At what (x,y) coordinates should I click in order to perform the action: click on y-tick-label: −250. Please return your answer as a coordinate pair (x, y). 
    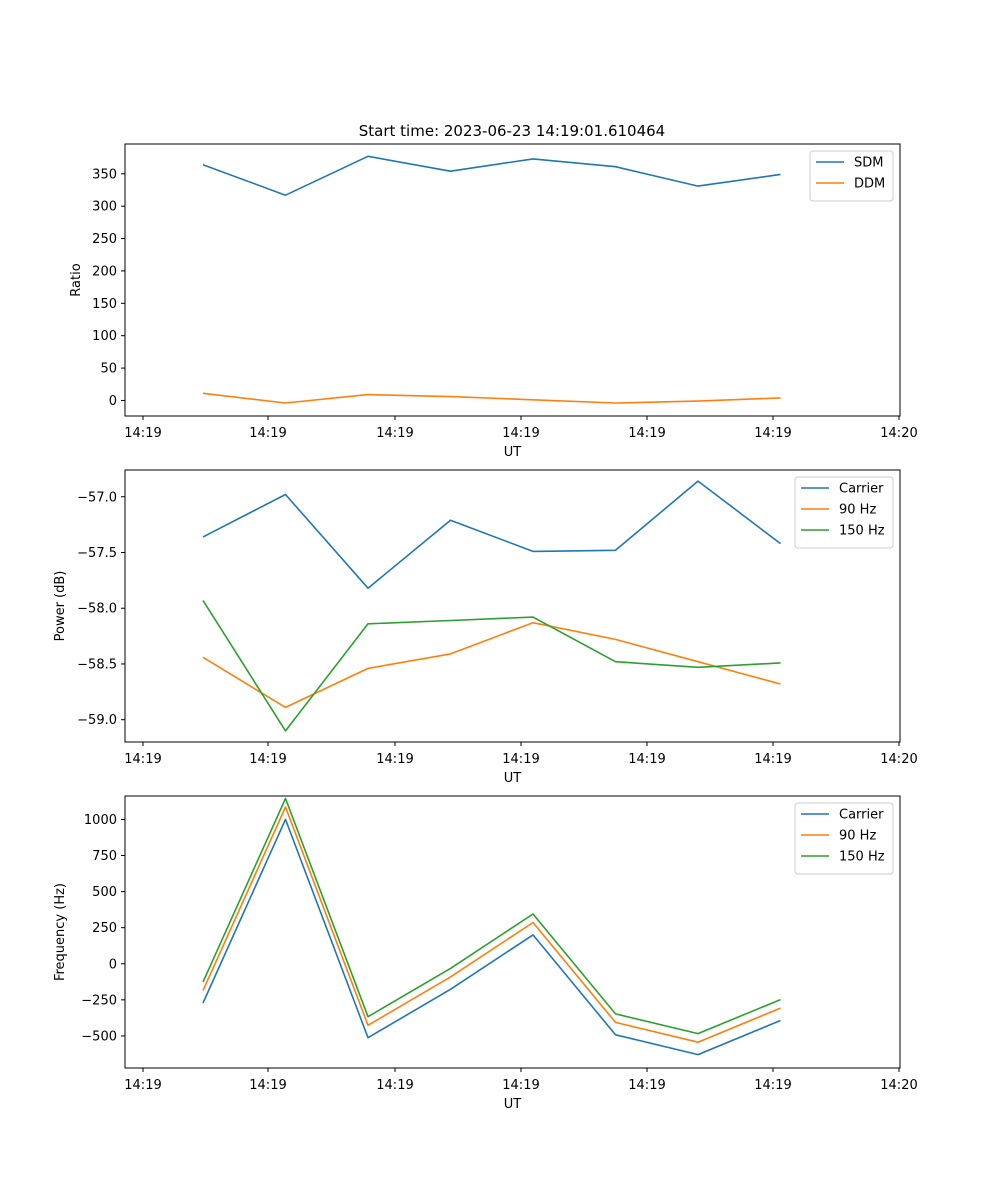
    Looking at the image, I should click on (99, 1000).